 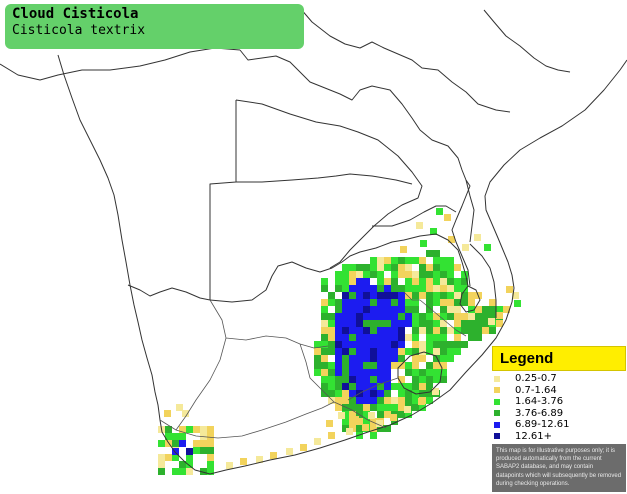 What do you see at coordinates (532, 424) in the screenshot?
I see `legend-item-5: 6.89-12.61` at bounding box center [532, 424].